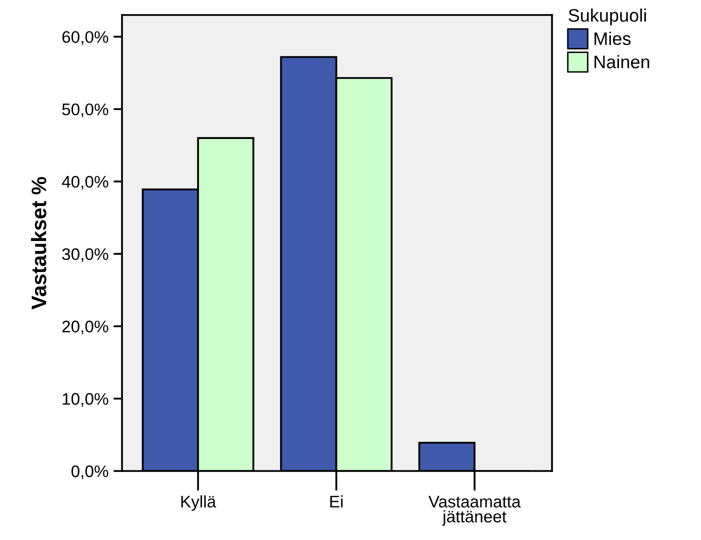 The width and height of the screenshot is (701, 540). What do you see at coordinates (607, 17) in the screenshot?
I see `legend-title: Sukupuoli` at bounding box center [607, 17].